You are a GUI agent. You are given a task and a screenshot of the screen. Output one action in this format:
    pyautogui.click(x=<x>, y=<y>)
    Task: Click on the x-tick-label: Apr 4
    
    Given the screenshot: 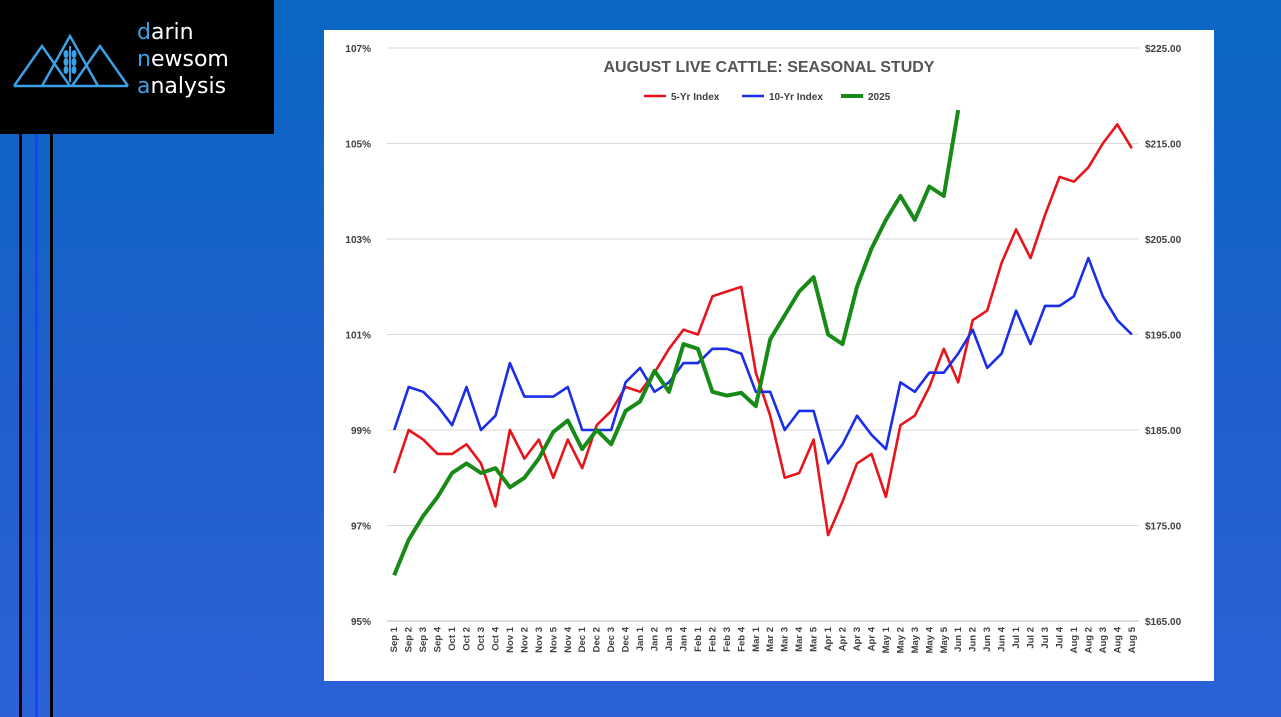 What is the action you would take?
    pyautogui.click(x=871, y=638)
    